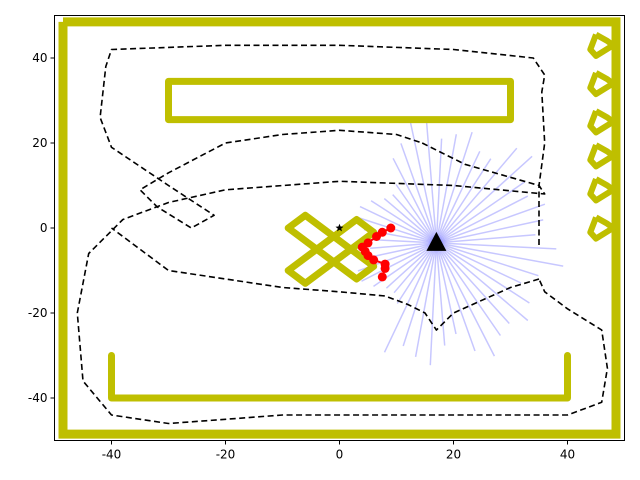 Image resolution: width=640 pixels, height=480 pixels. I want to click on robot-triangle-marker, so click(436, 241).